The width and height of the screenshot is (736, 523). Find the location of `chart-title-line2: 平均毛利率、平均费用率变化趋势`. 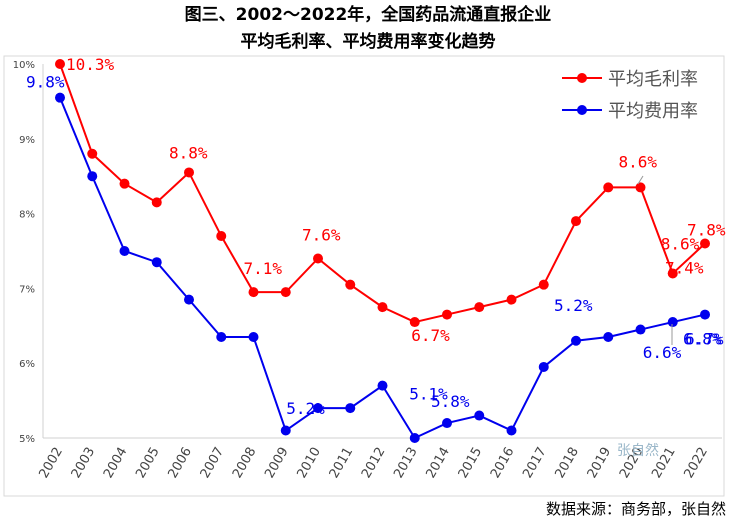

chart-title-line2: 平均毛利率、平均费用率变化趋势 is located at coordinates (368, 42).